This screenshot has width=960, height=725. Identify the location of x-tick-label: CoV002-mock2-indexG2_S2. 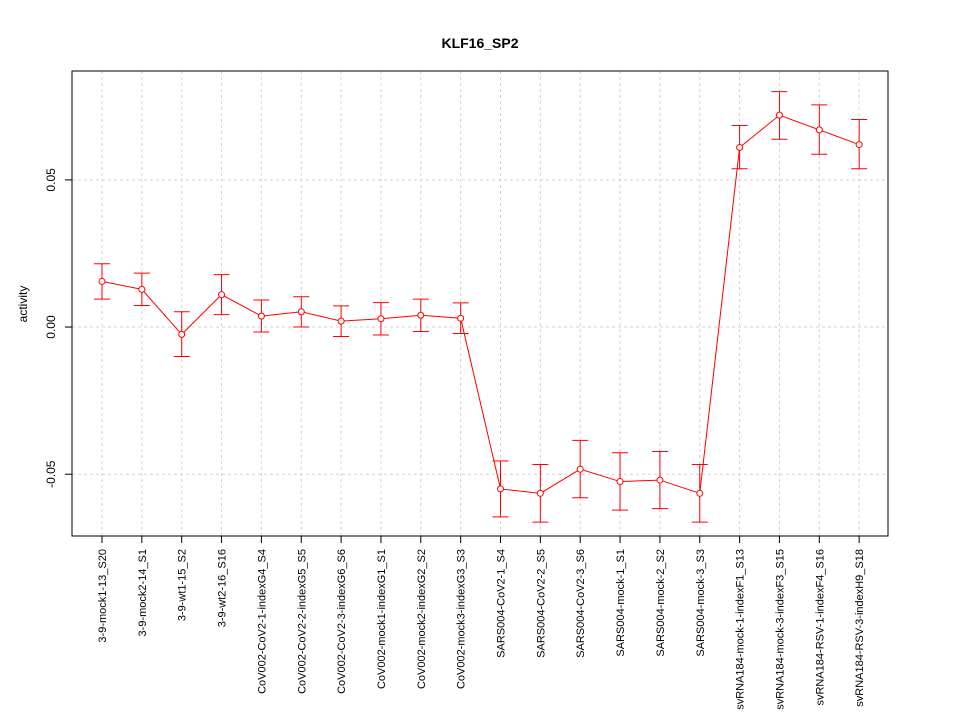
(422, 619).